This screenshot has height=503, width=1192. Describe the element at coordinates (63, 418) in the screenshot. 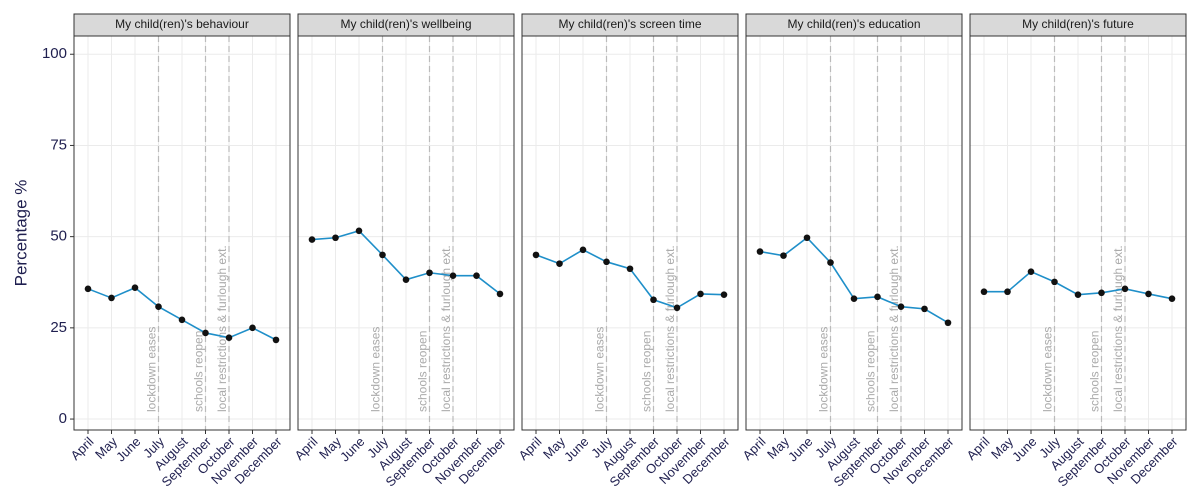

I see `y-tick-label: 0` at that location.